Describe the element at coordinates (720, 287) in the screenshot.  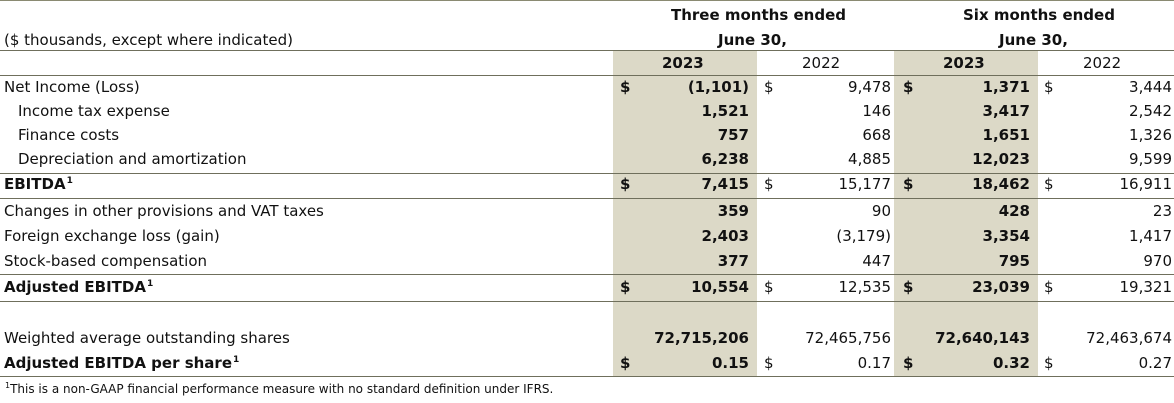
I see `table-cell: 10,554` at that location.